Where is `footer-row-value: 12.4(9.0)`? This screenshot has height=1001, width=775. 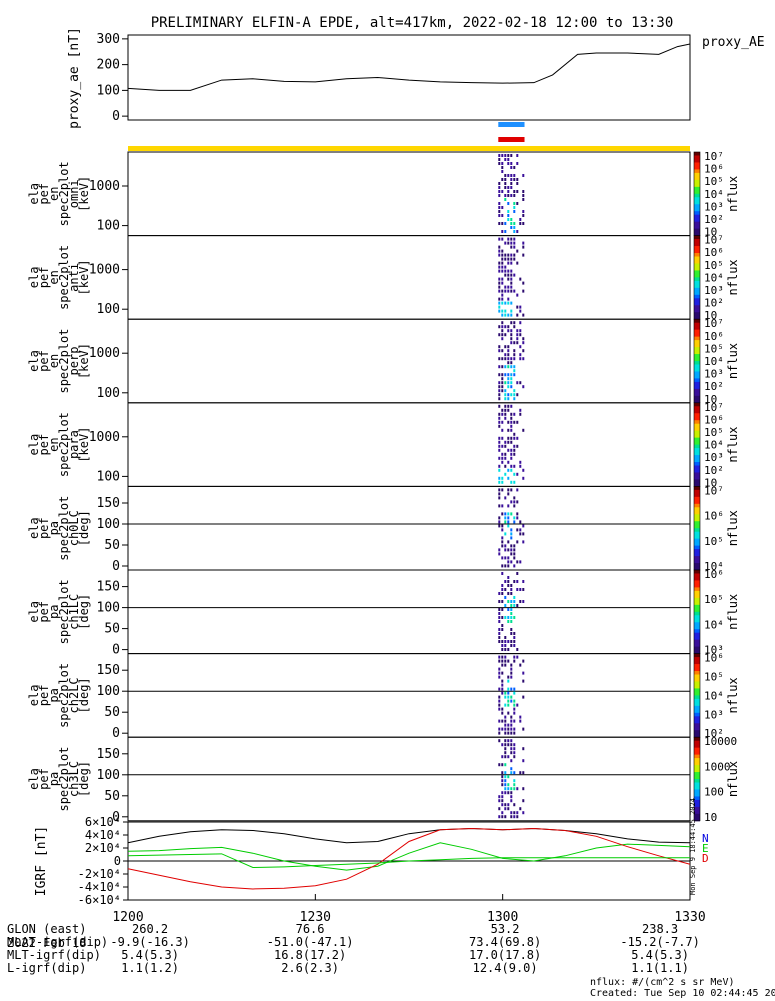 footer-row-value: 12.4(9.0) is located at coordinates (505, 968).